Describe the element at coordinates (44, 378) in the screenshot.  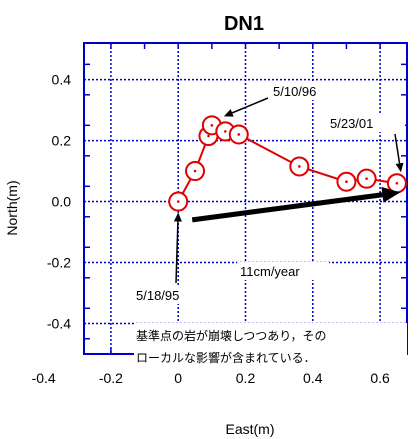
I see `x-tick-label-0: -0.4` at that location.